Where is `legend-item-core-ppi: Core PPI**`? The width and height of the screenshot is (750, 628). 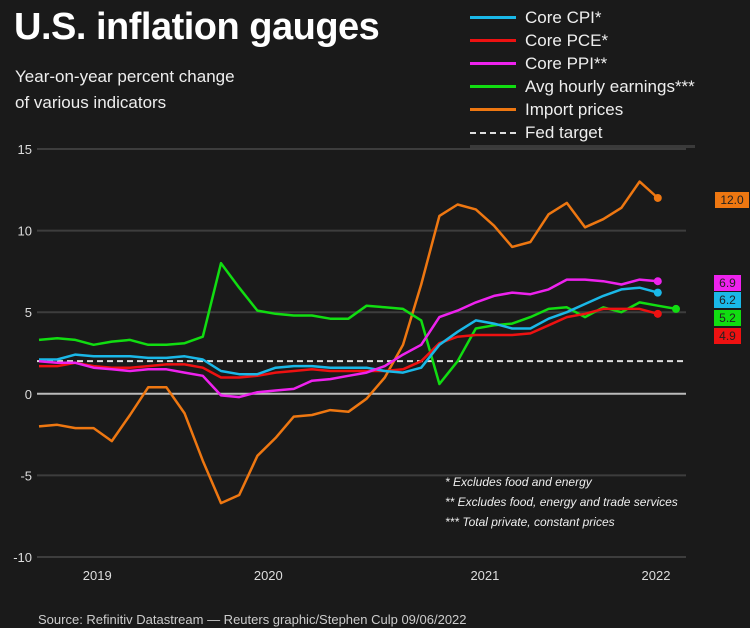 legend-item-core-ppi: Core PPI** is located at coordinates (582, 63).